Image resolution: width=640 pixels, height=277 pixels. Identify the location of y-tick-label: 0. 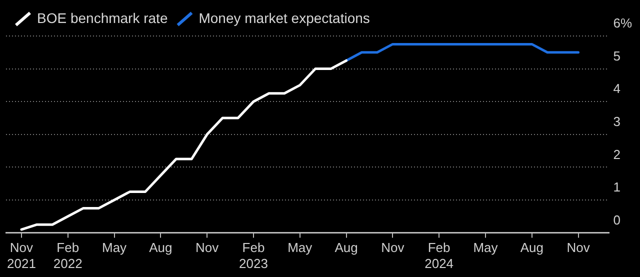
(616, 220).